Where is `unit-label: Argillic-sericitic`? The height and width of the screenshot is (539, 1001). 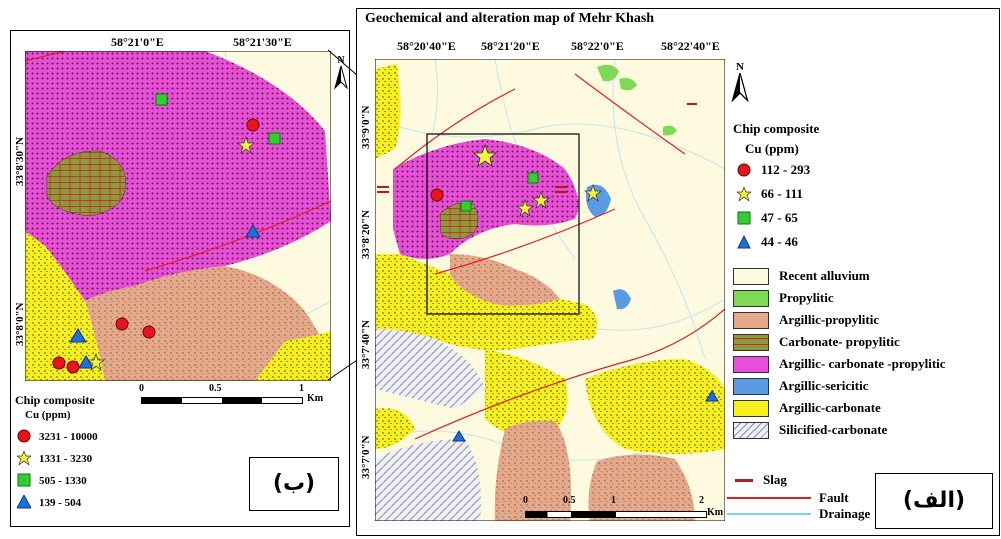
unit-label: Argillic-sericitic is located at coordinates (824, 385).